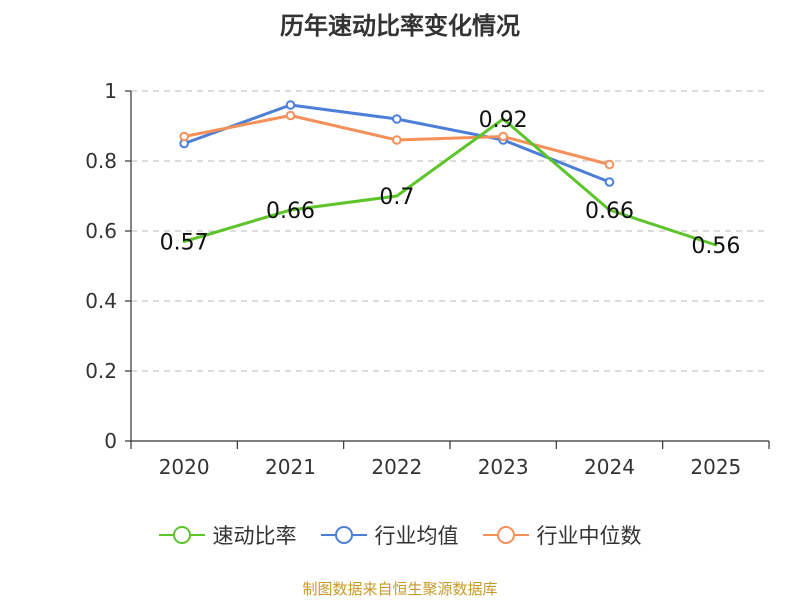 The height and width of the screenshot is (600, 800). What do you see at coordinates (110, 91) in the screenshot?
I see `y-tick-label: 1` at bounding box center [110, 91].